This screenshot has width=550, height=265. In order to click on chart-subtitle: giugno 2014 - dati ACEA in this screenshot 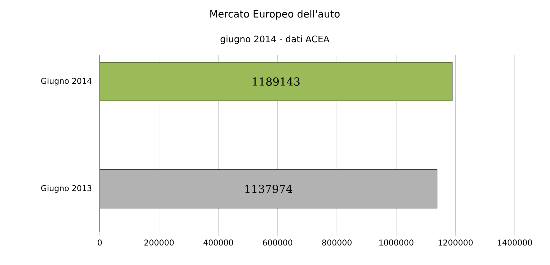, I will do `click(275, 40)`.